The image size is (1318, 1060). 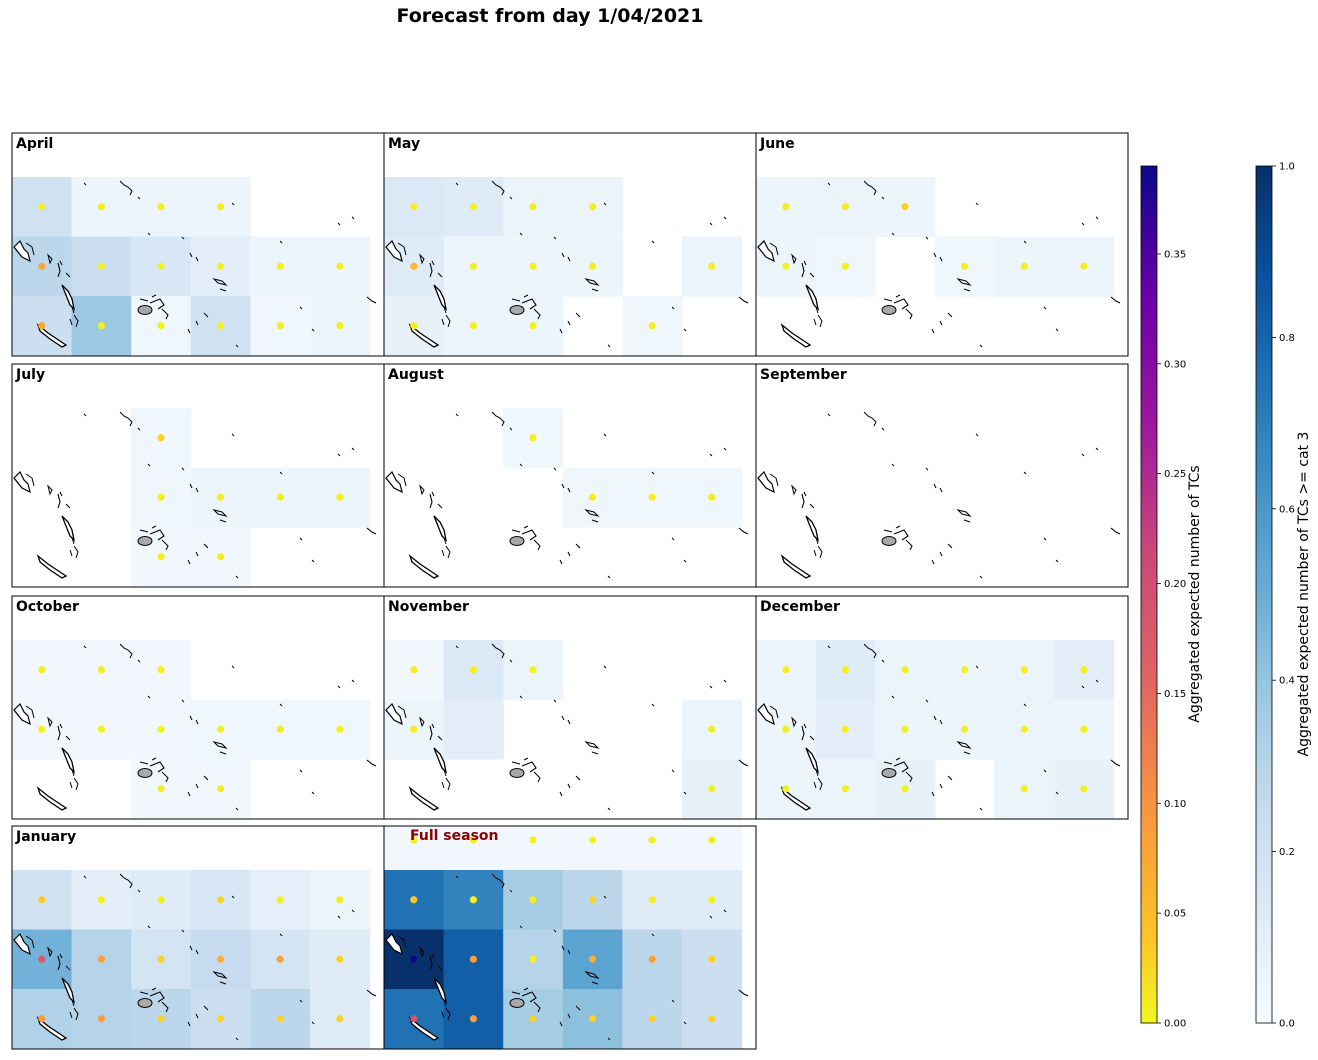 I want to click on panel-may: May, so click(x=570, y=244).